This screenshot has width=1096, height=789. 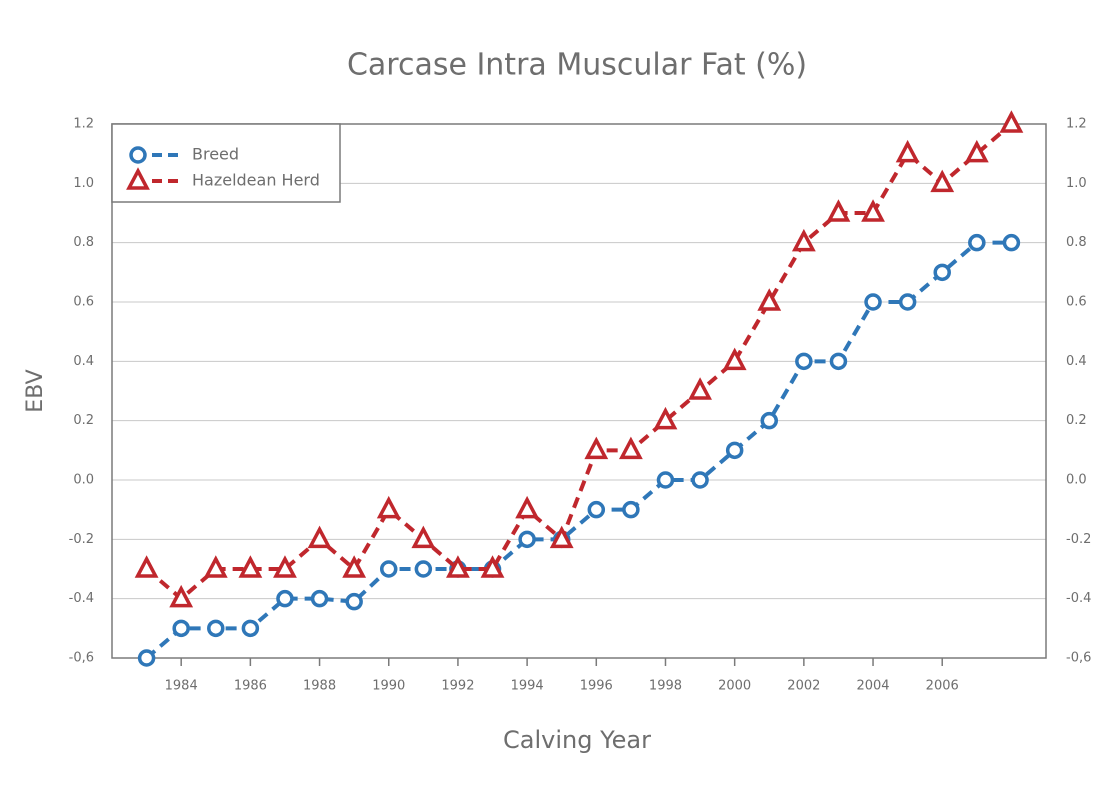 I want to click on y-tick-label: -0,6, so click(x=81, y=658).